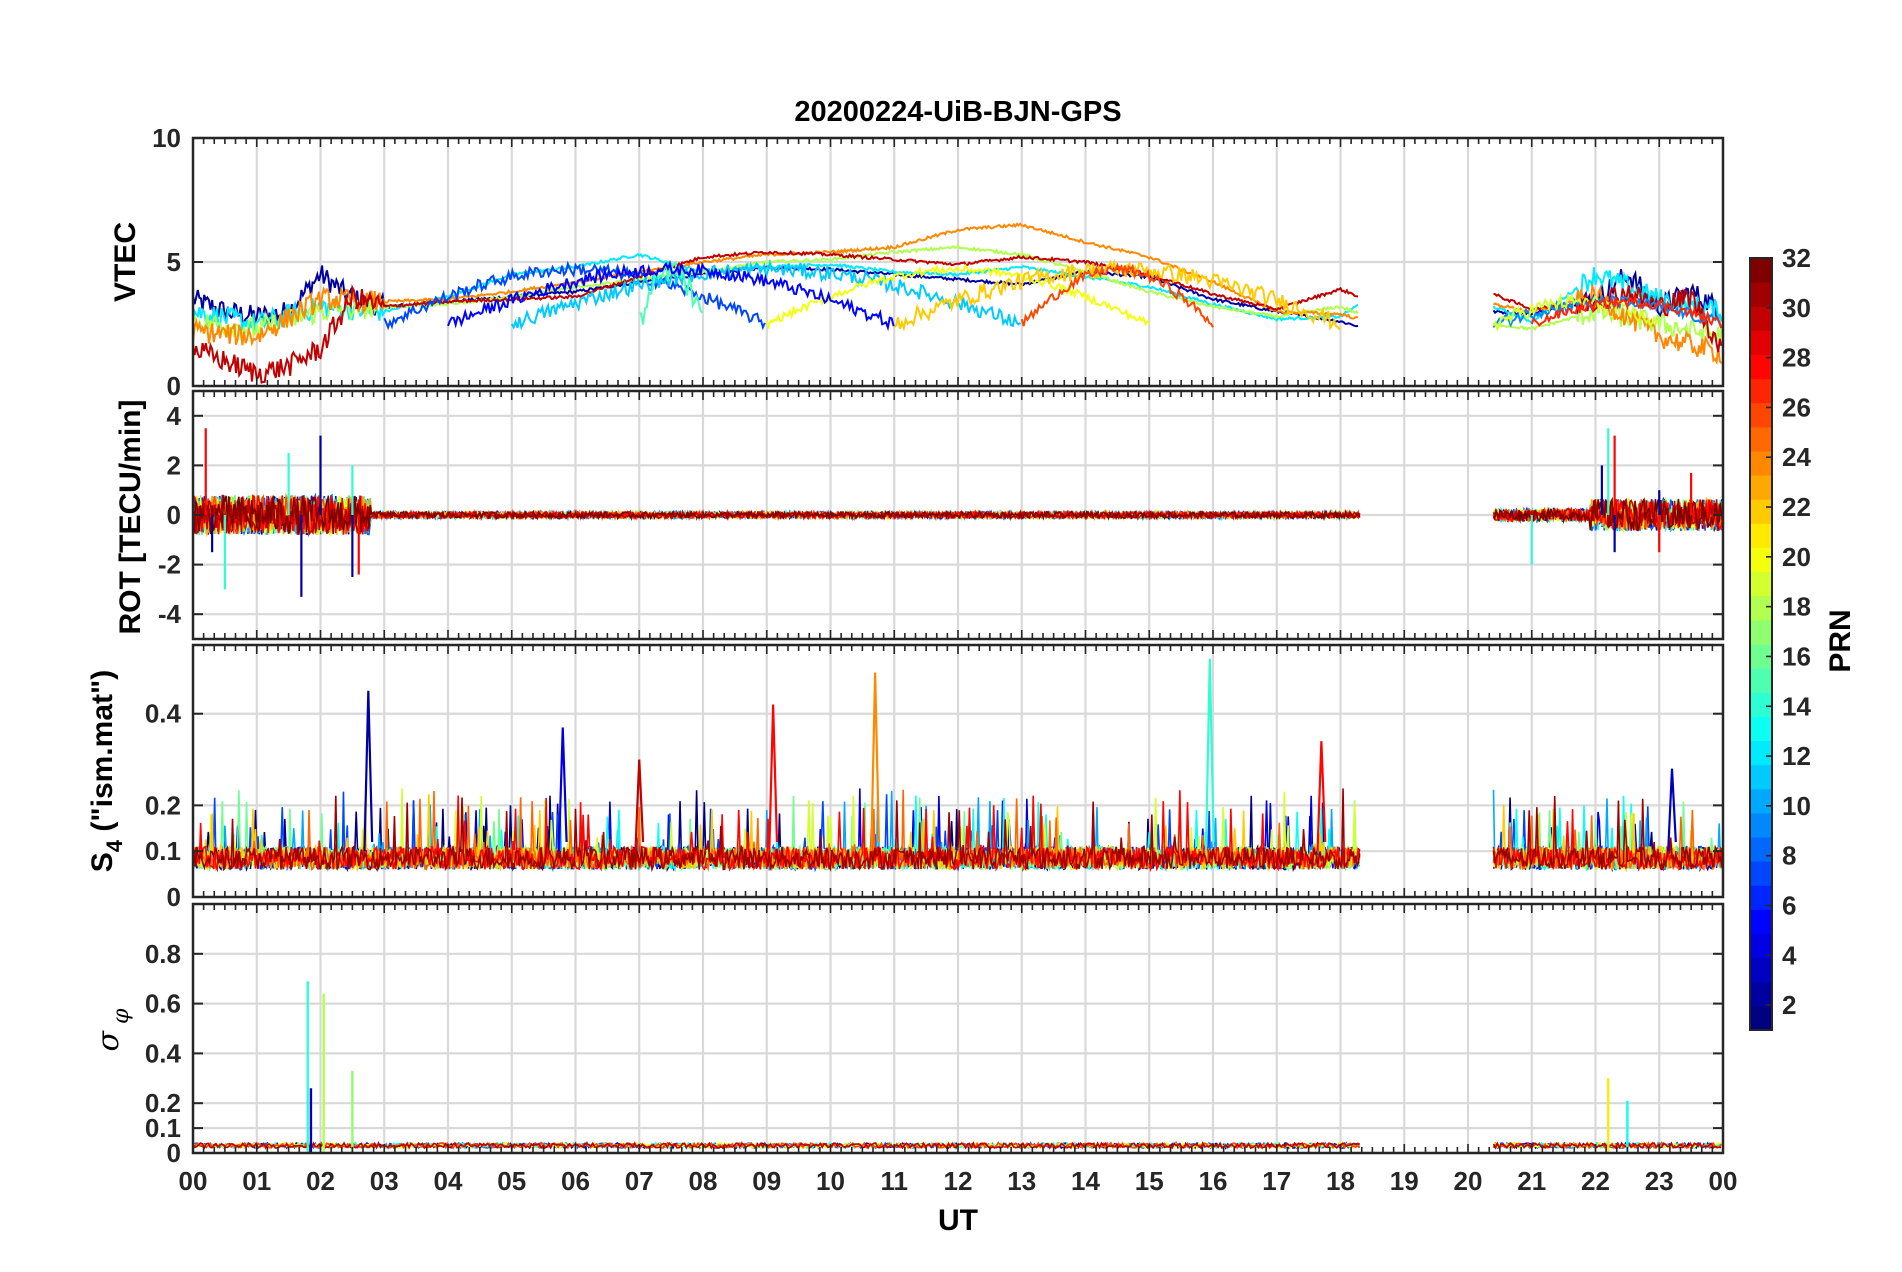 The image size is (1902, 1272). Describe the element at coordinates (163, 954) in the screenshot. I see `y-tick-label: 0.8` at that location.